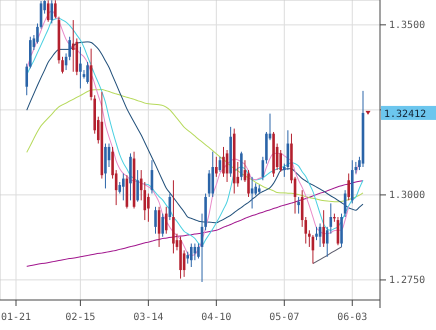 Image resolution: width=436 pixels, height=330 pixels. I want to click on x-tick-label: 03-14, so click(148, 317).